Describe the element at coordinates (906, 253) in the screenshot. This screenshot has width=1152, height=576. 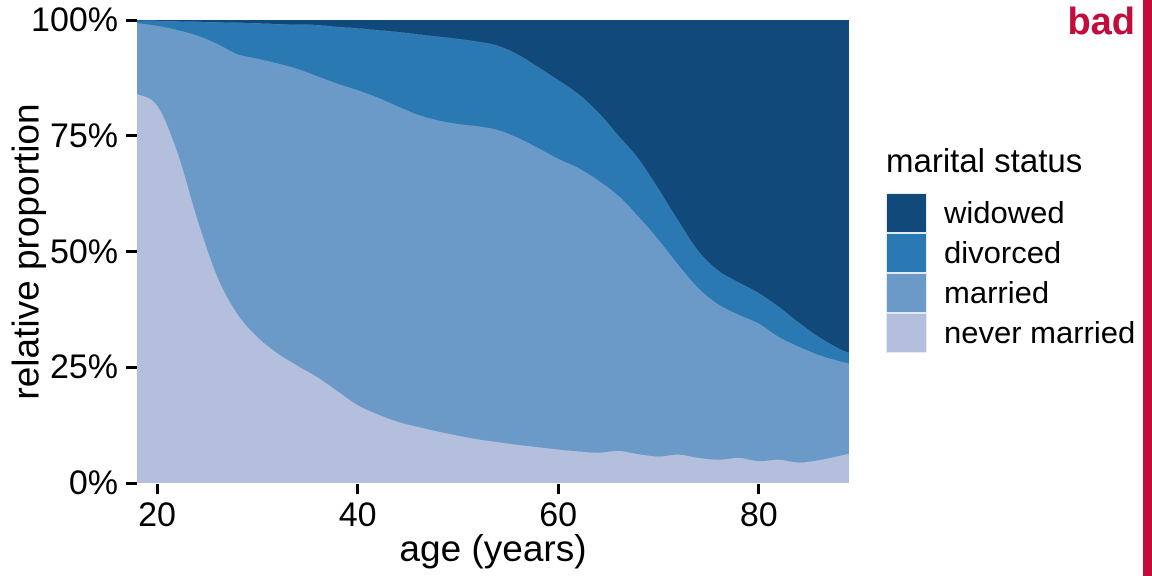
I see `legend-swatch-divorced` at that location.